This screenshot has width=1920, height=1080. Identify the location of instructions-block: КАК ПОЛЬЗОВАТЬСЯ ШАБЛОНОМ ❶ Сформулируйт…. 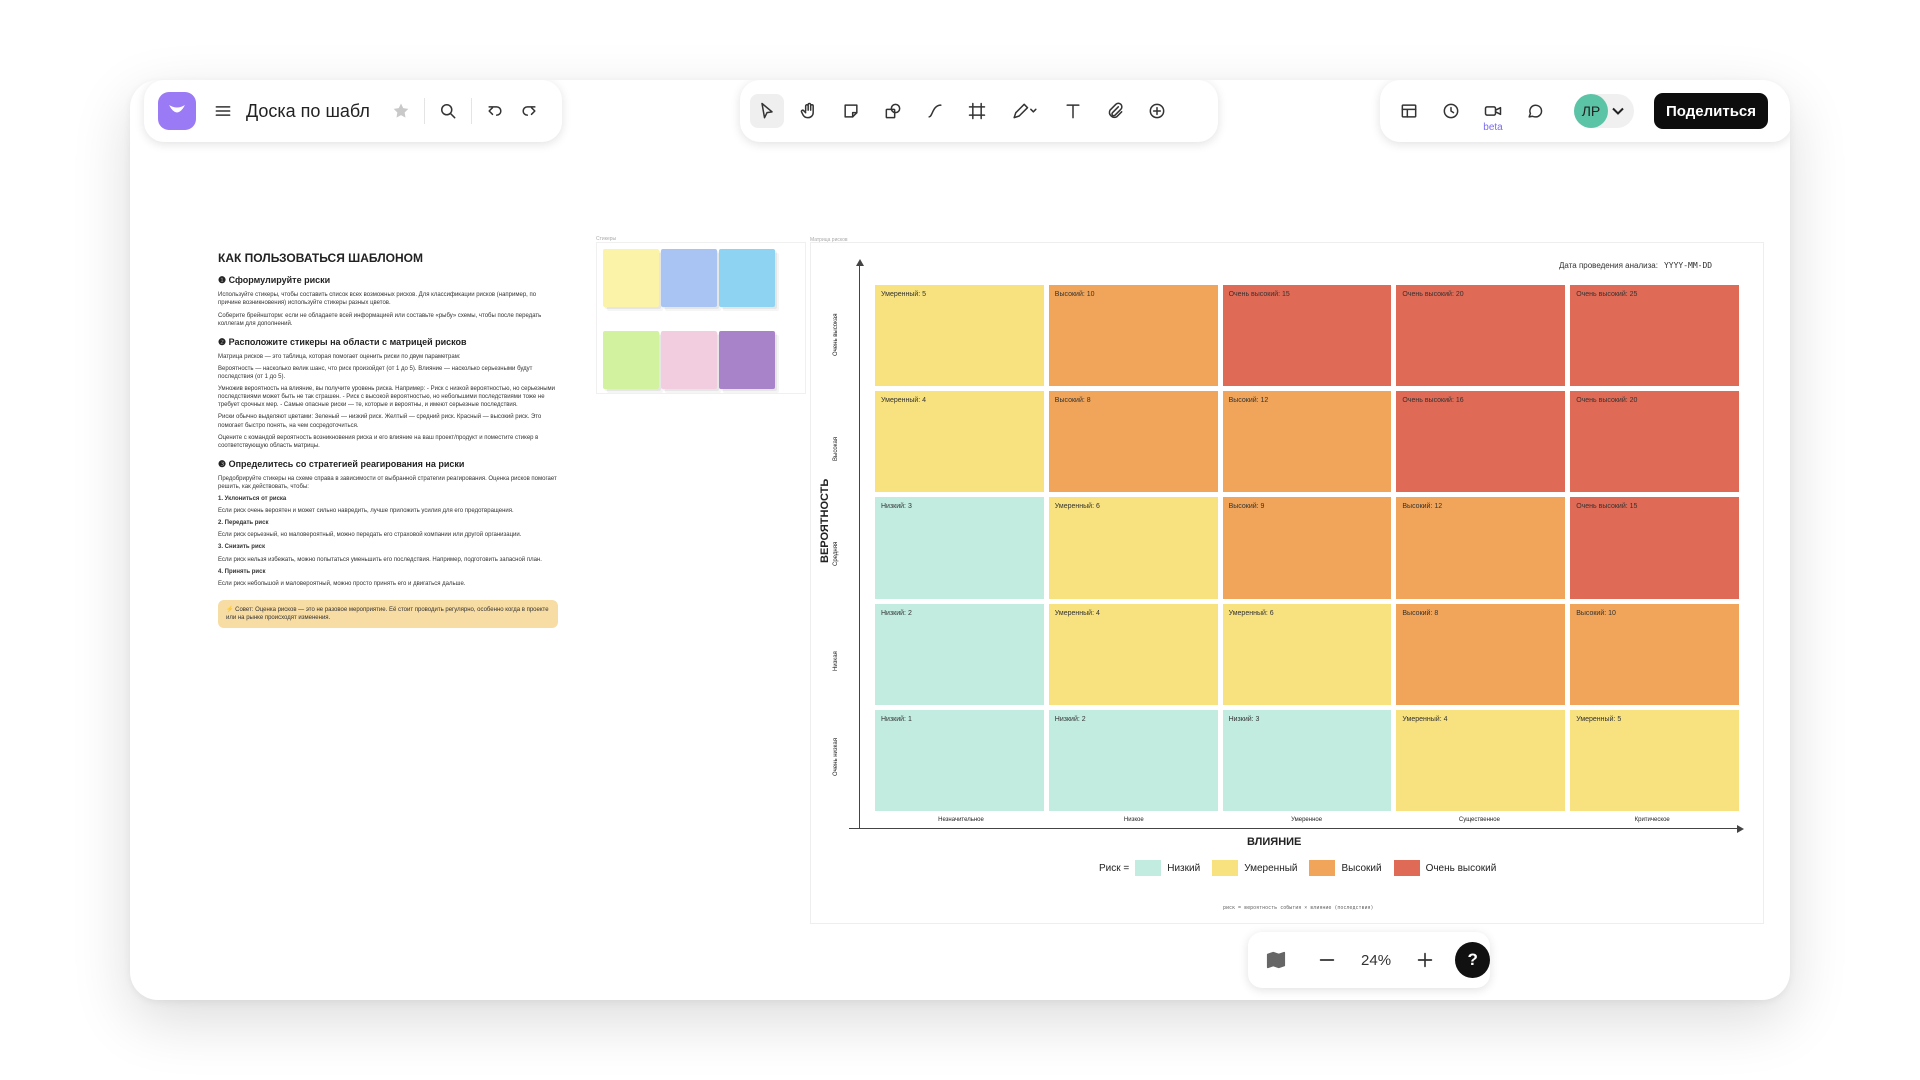
(388, 439).